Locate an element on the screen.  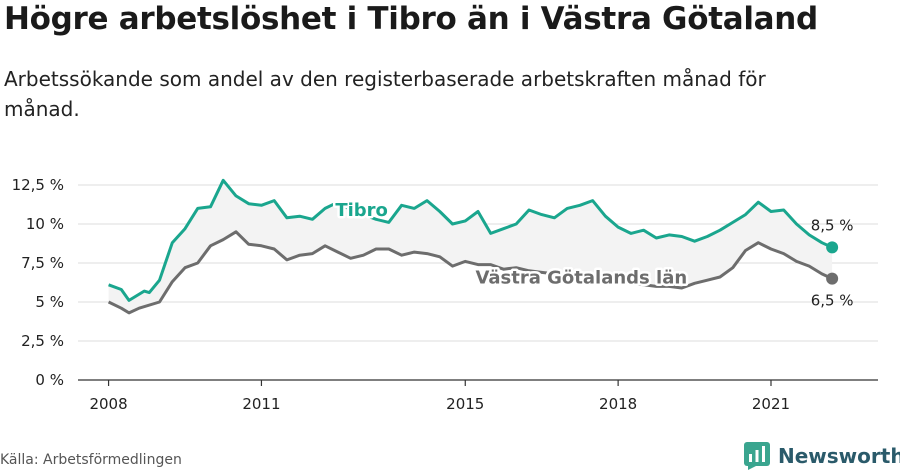
brand: Newsworthy is located at coordinates (822, 456).